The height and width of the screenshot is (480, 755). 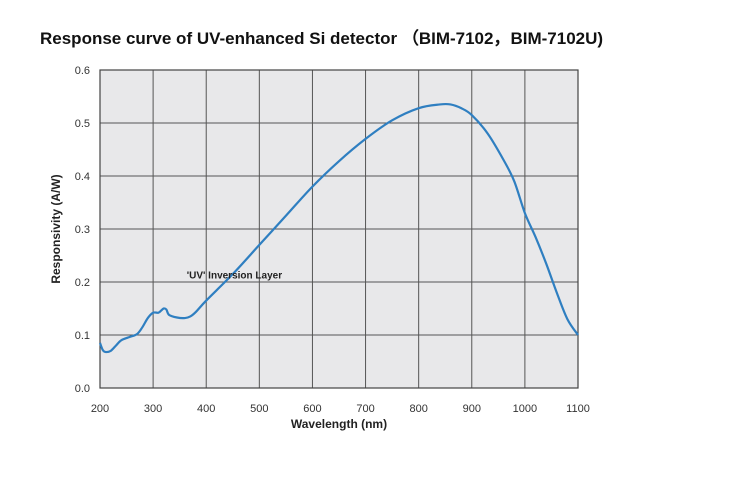 I want to click on x-tick-label: 400, so click(x=206, y=409).